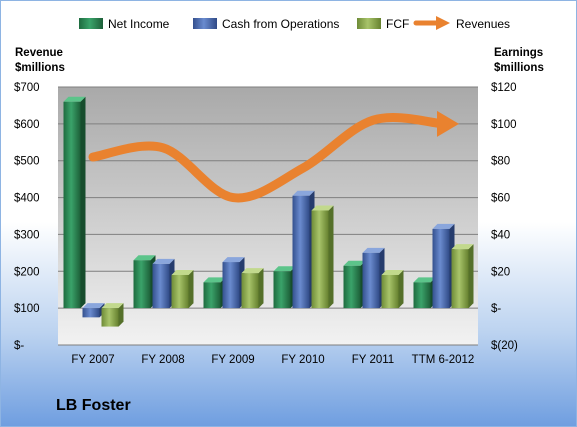 The width and height of the screenshot is (577, 427). What do you see at coordinates (500, 235) in the screenshot?
I see `right-tick-label: $40` at bounding box center [500, 235].